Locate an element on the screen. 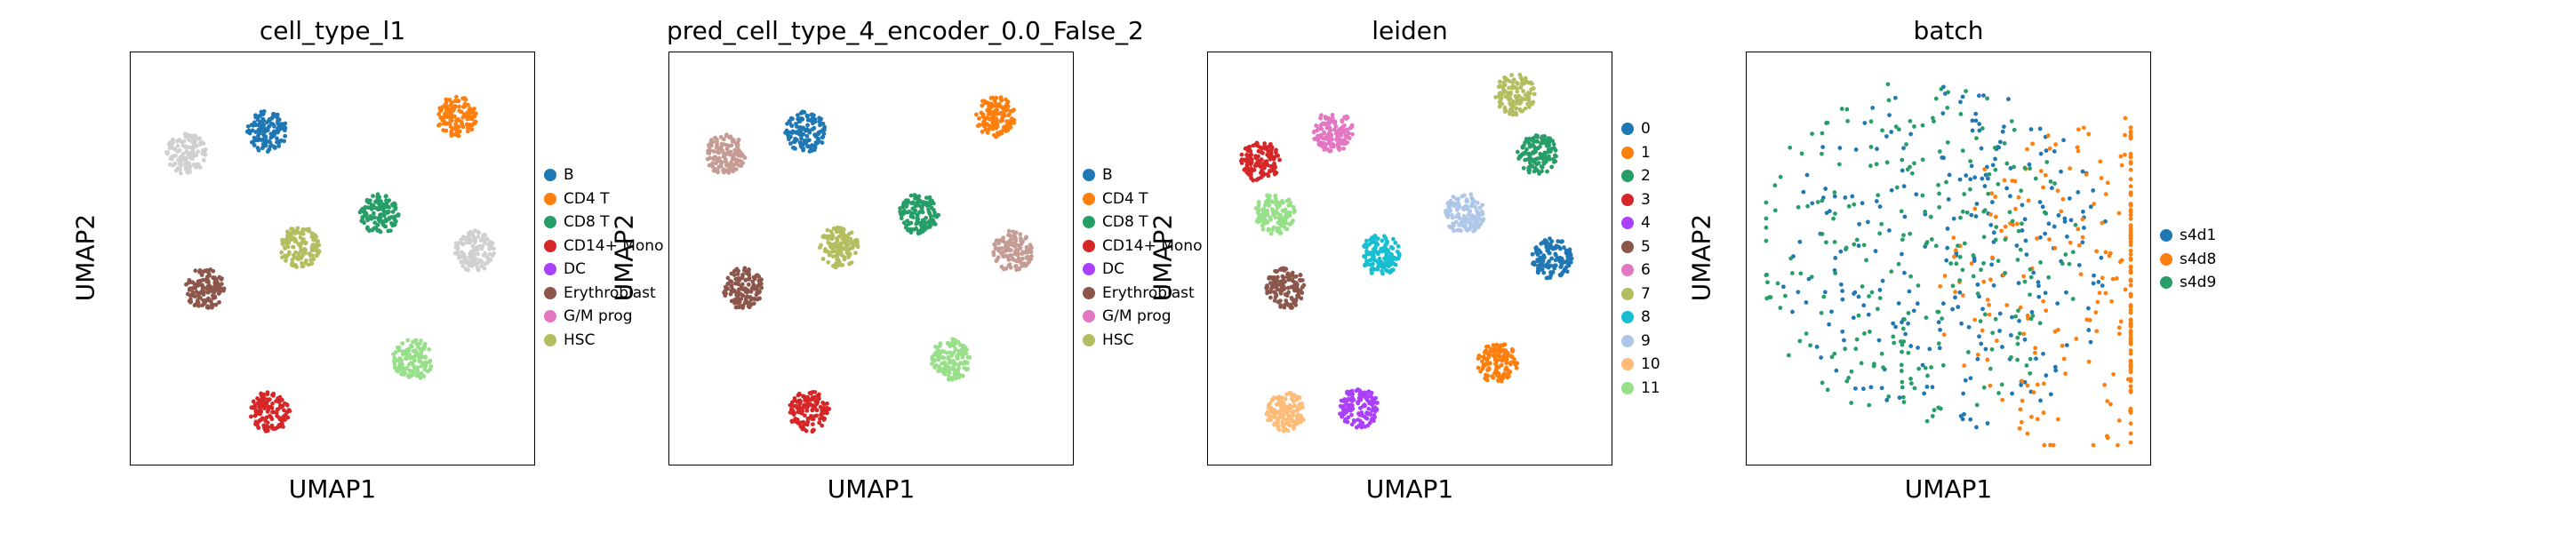  legend-label: Erythroblast is located at coordinates (610, 292).